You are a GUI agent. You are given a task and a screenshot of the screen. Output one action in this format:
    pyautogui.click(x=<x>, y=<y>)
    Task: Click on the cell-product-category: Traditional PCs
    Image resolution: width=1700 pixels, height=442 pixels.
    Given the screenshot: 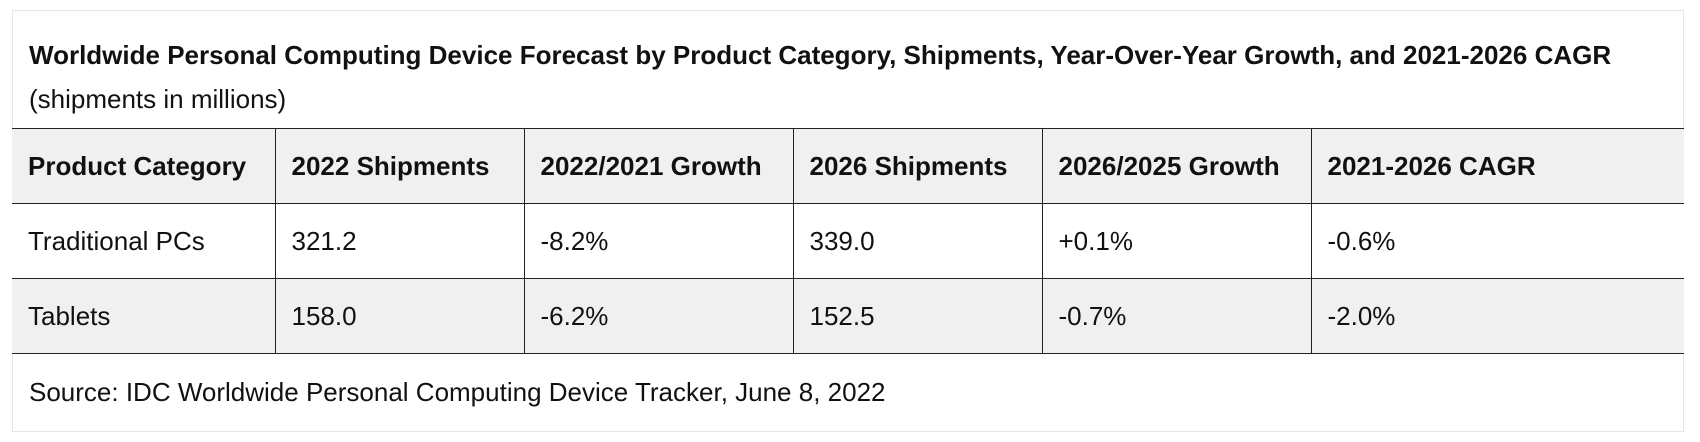 What is the action you would take?
    pyautogui.click(x=144, y=241)
    